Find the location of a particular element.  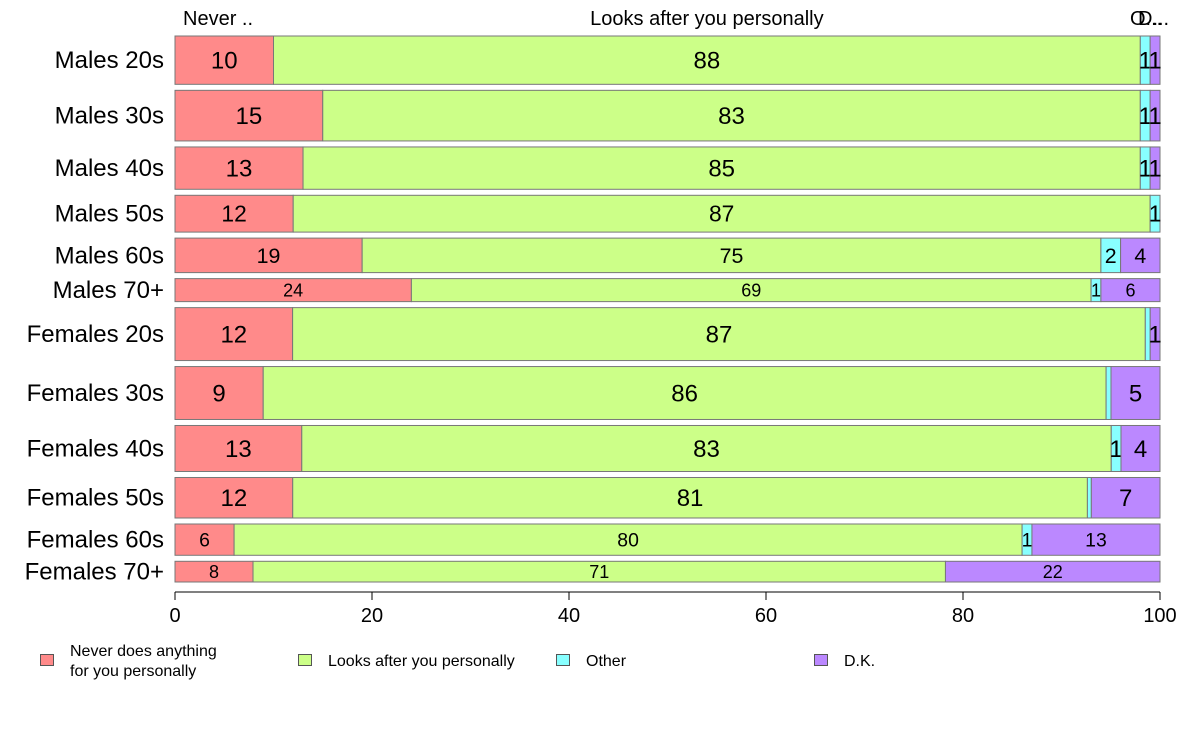

x-tick-label: 20 is located at coordinates (372, 616).